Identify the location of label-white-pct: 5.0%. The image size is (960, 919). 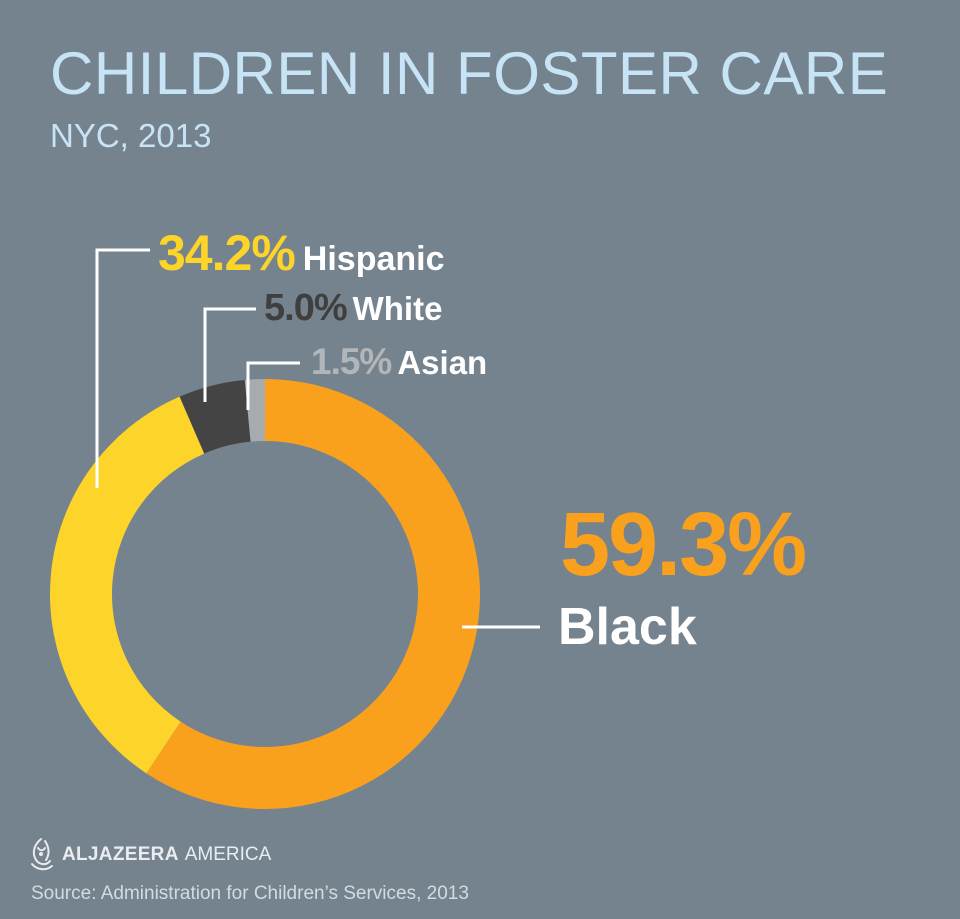
(305, 308).